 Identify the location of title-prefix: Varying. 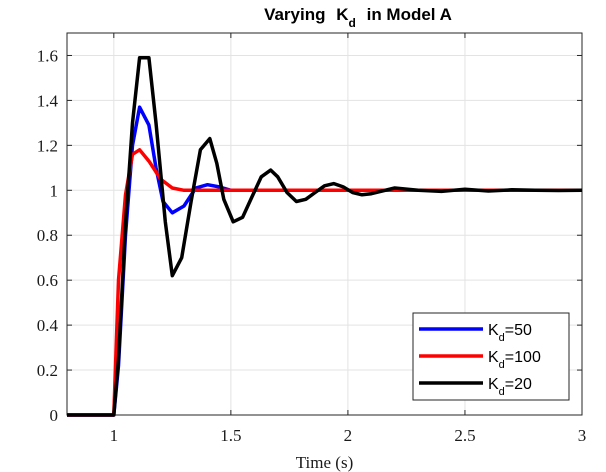
(294, 14).